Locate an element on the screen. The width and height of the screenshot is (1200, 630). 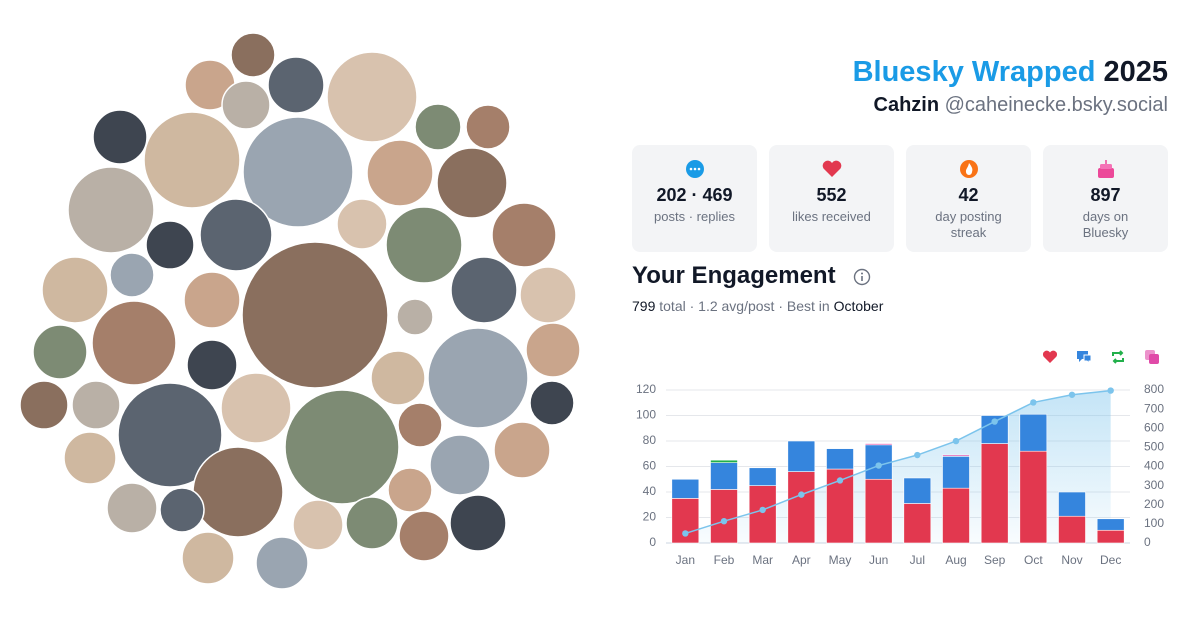
y-tick-label: 60 is located at coordinates (650, 466).